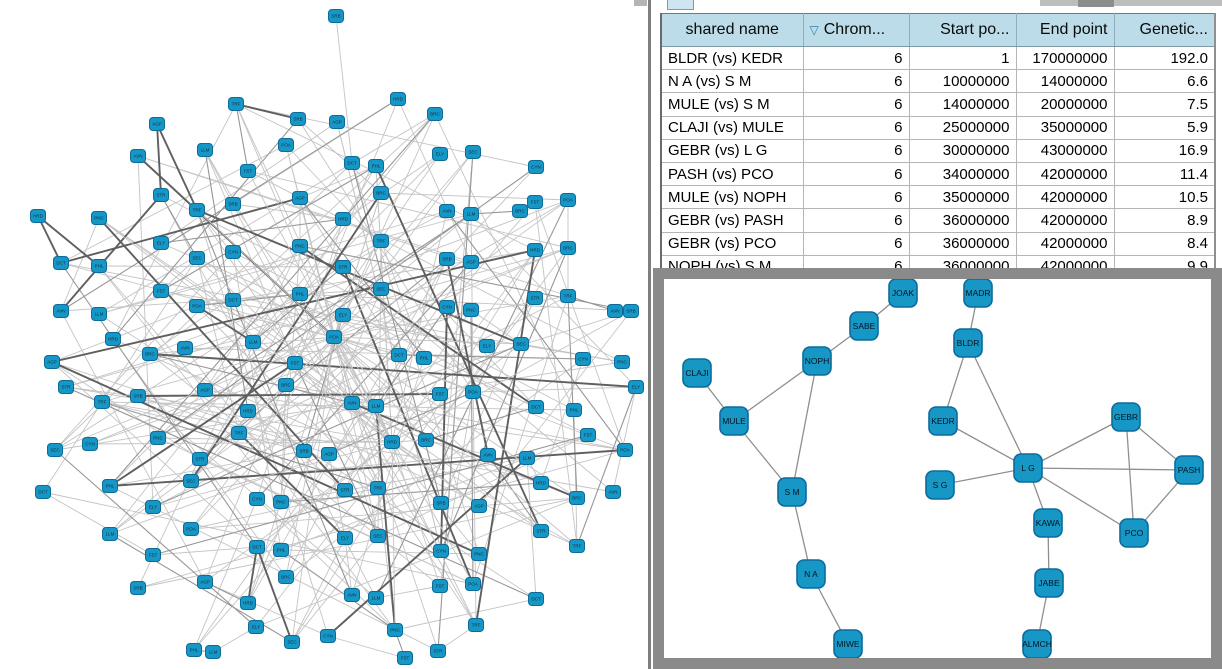 The image size is (1222, 669). What do you see at coordinates (938, 174) in the screenshot?
I see `table-row: PASH (vs) PCO 6 34000000 42000000 11.4` at bounding box center [938, 174].